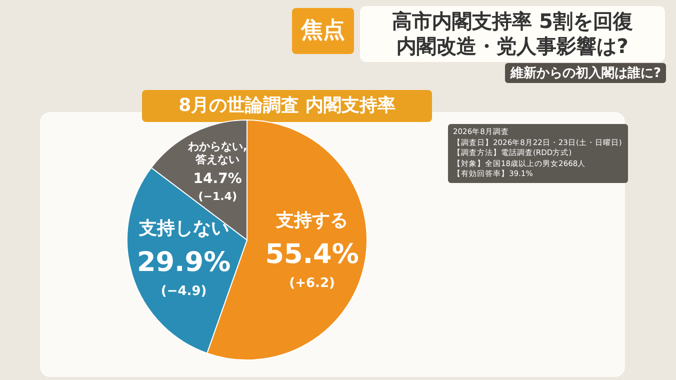 The width and height of the screenshot is (676, 380). I want to click on text: (−4.9), so click(183, 292).